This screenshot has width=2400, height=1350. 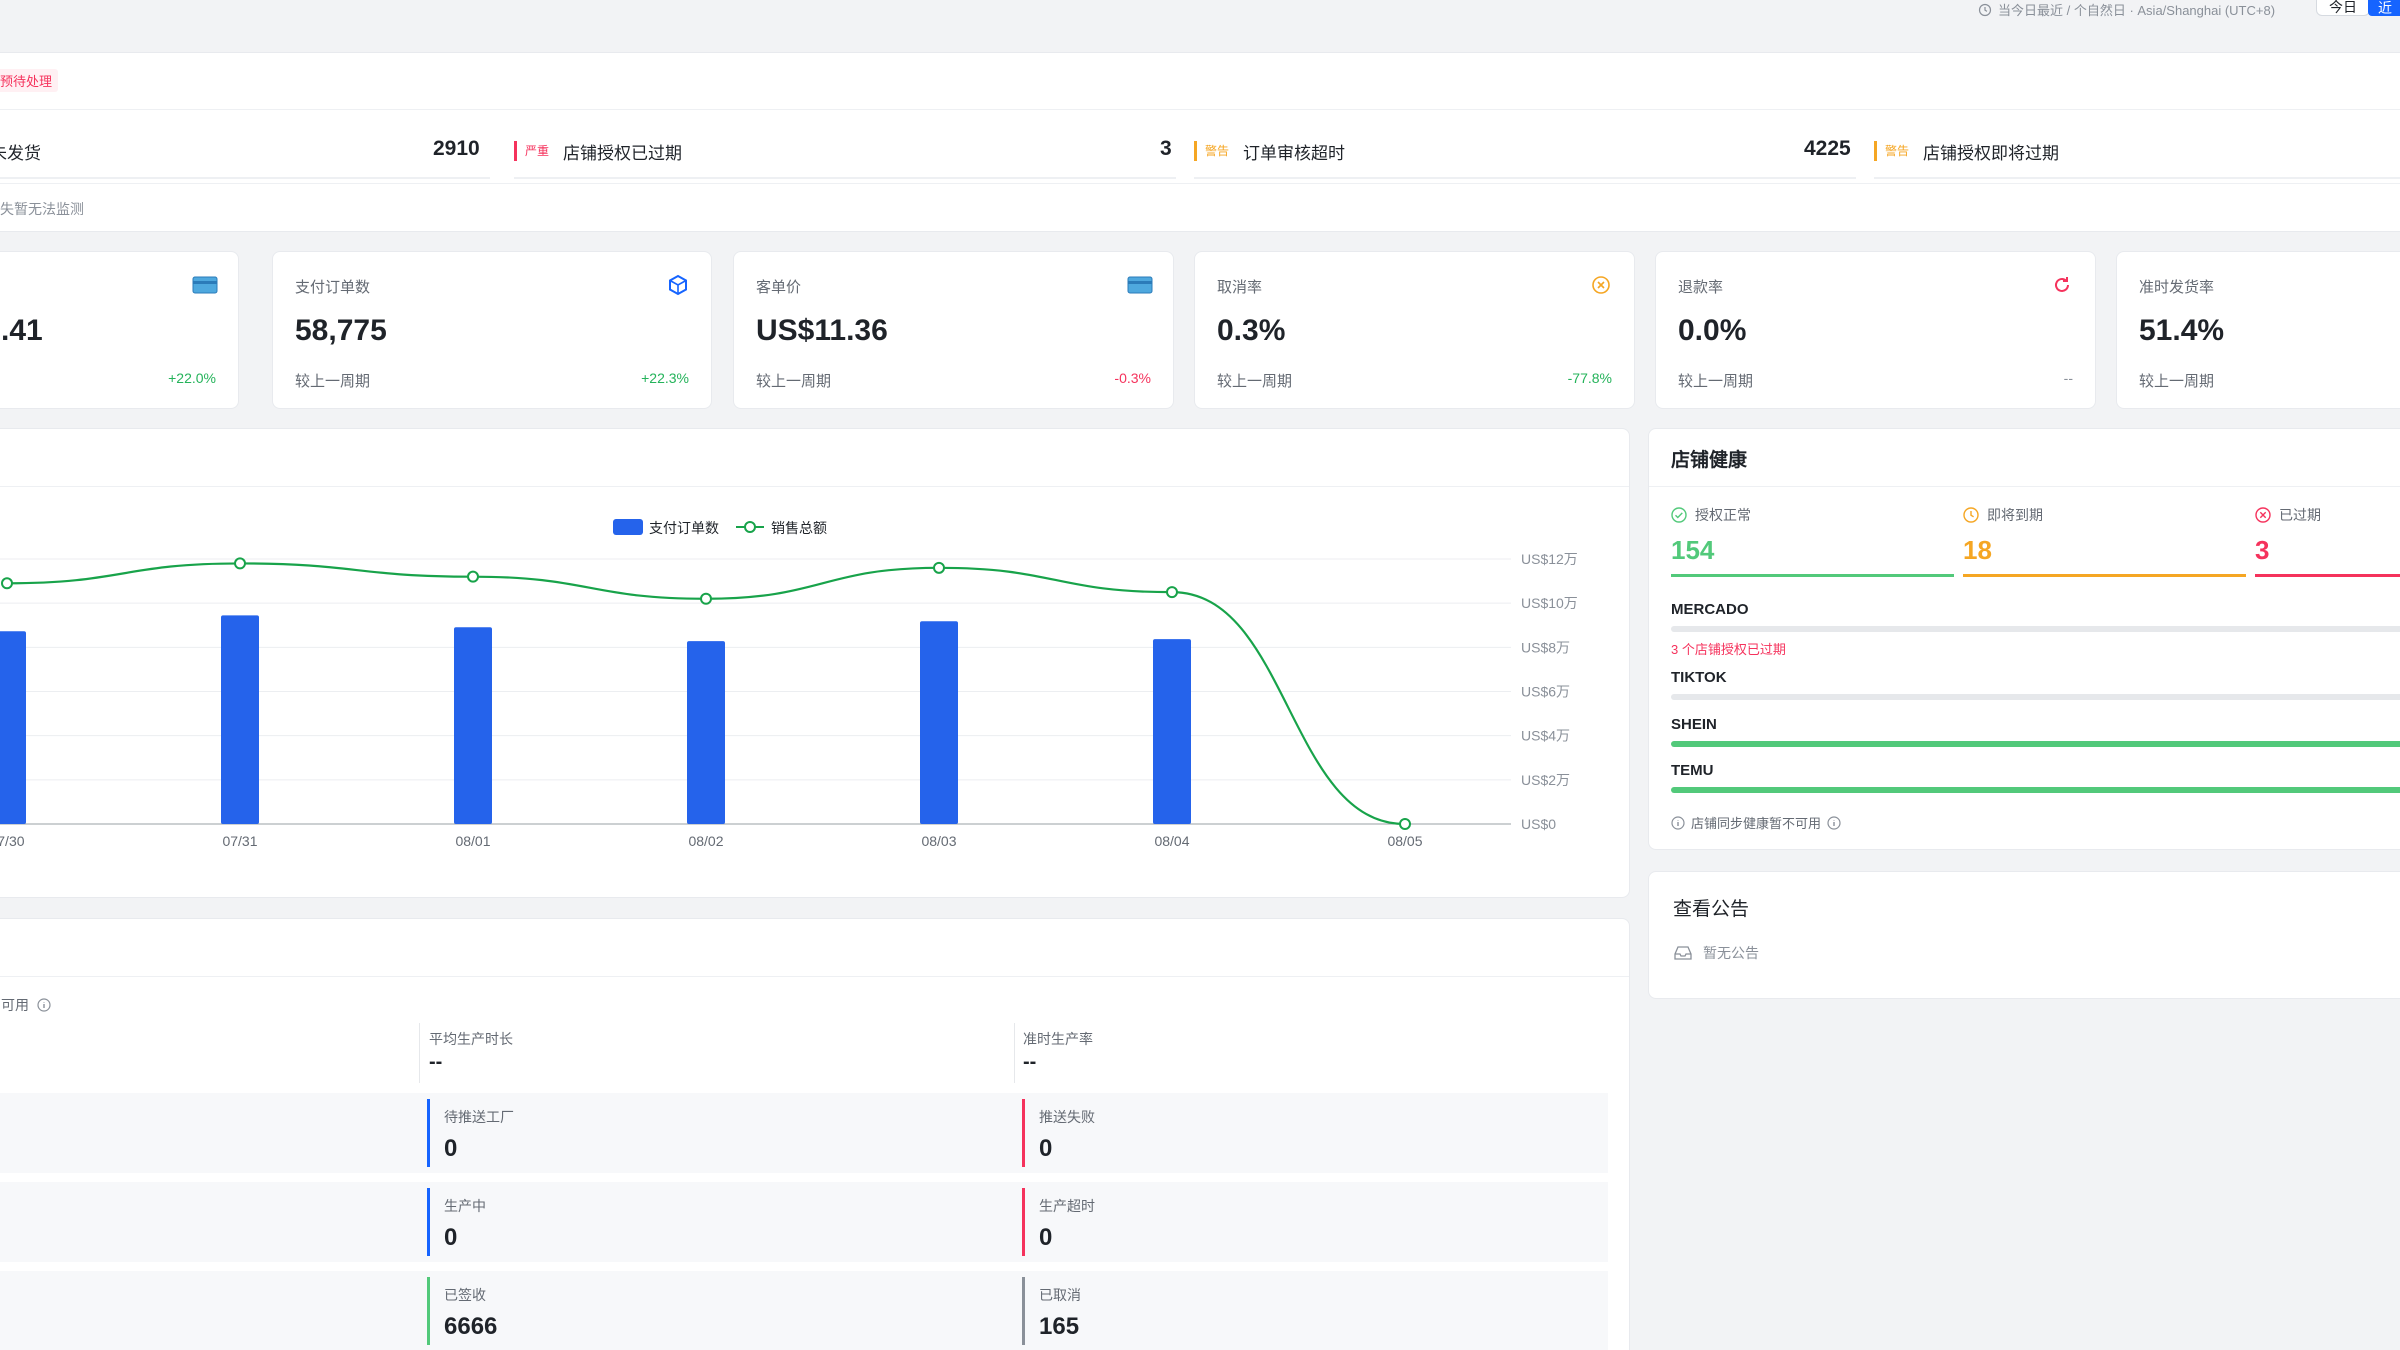 I want to click on x-circle-icon, so click(x=2263, y=515).